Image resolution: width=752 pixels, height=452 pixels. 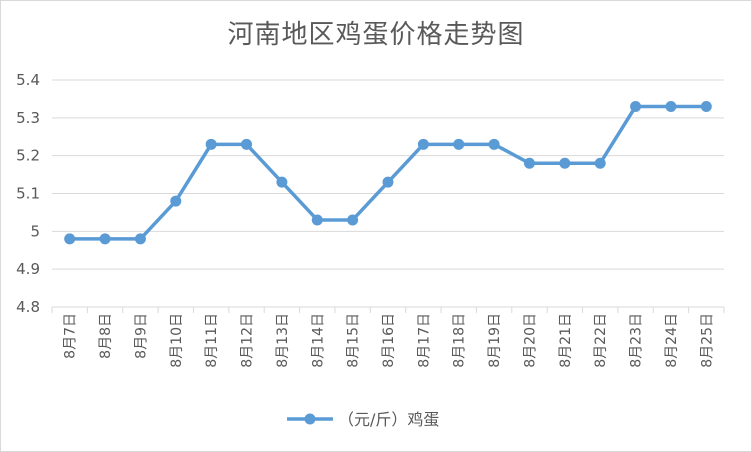 What do you see at coordinates (177, 340) in the screenshot?
I see `x-tick-label: 8月10日` at bounding box center [177, 340].